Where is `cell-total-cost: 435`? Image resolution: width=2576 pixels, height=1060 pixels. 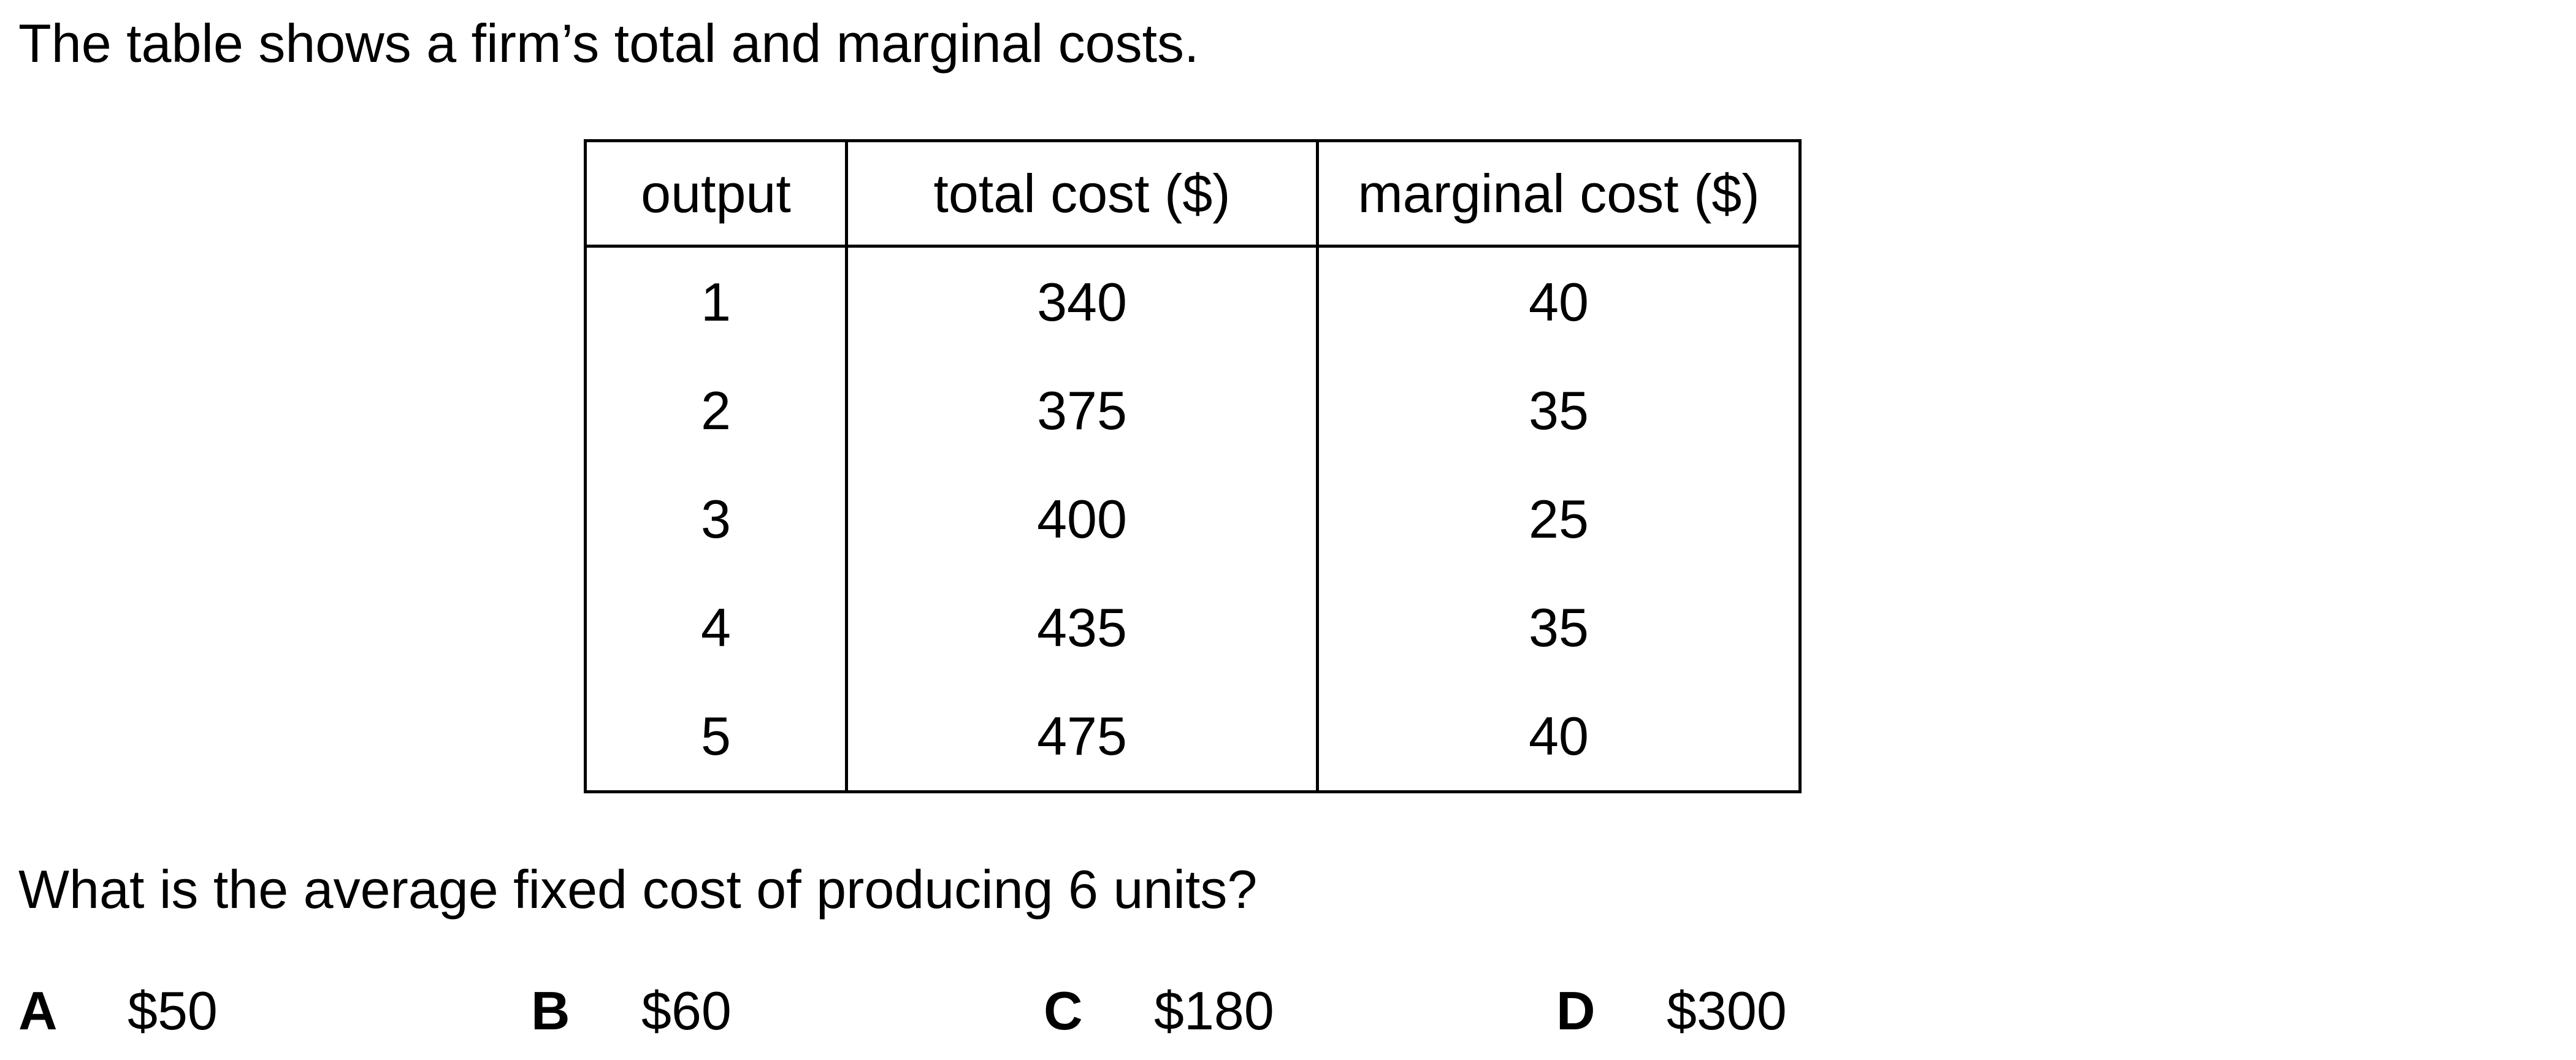
cell-total-cost: 435 is located at coordinates (1082, 627).